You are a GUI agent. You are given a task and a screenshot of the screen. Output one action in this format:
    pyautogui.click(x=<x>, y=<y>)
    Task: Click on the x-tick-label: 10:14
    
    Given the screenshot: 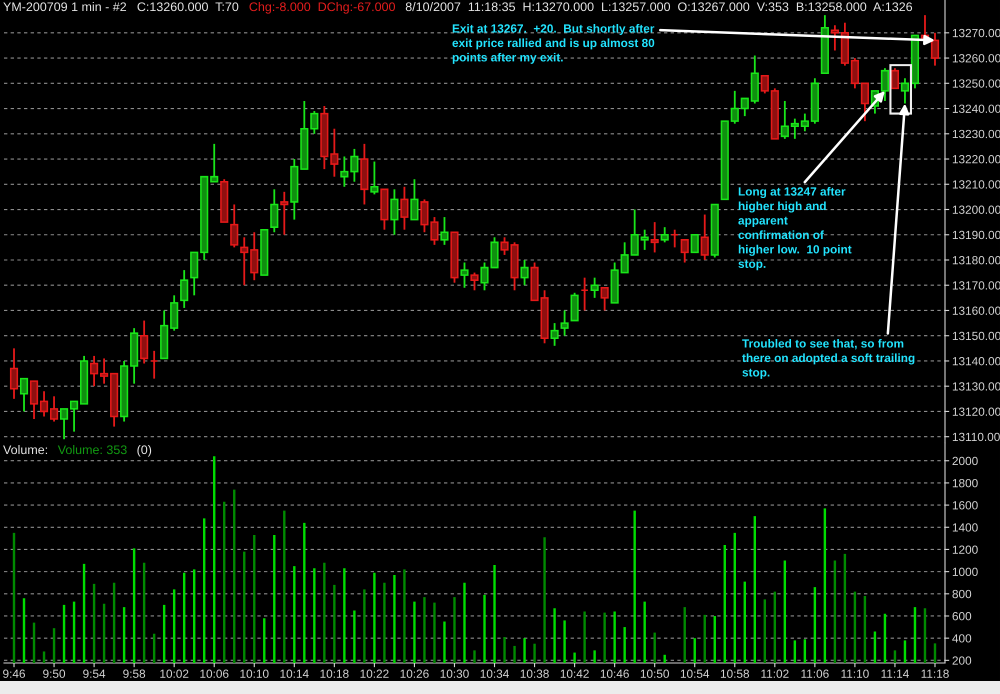 What is the action you would take?
    pyautogui.click(x=294, y=674)
    